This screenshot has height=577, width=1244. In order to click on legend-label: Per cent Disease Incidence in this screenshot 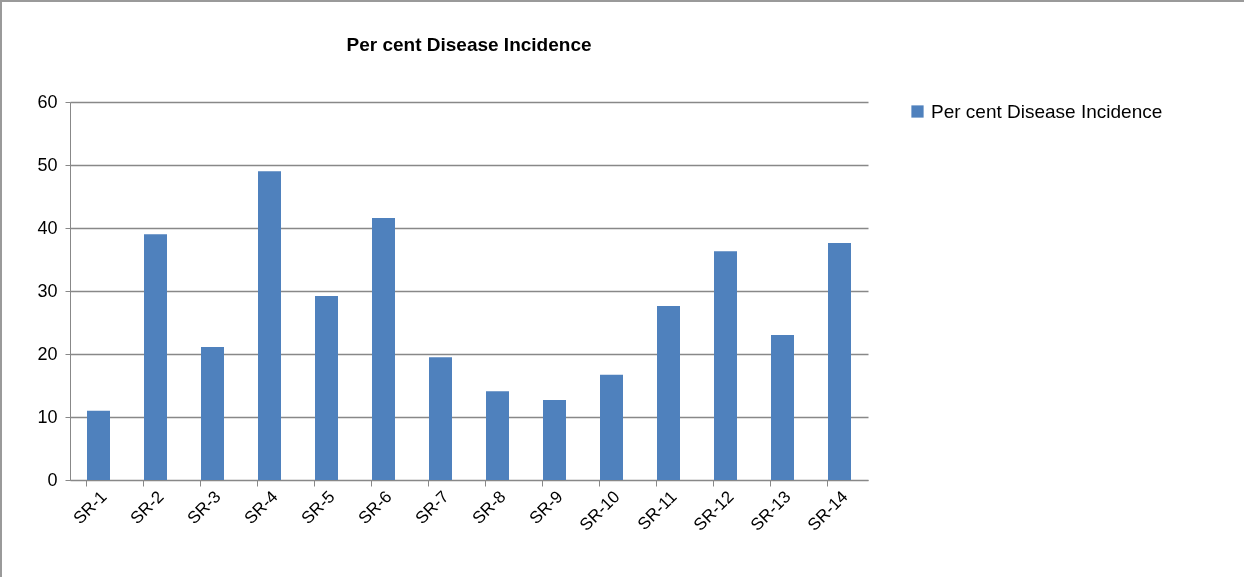, I will do `click(1047, 111)`.